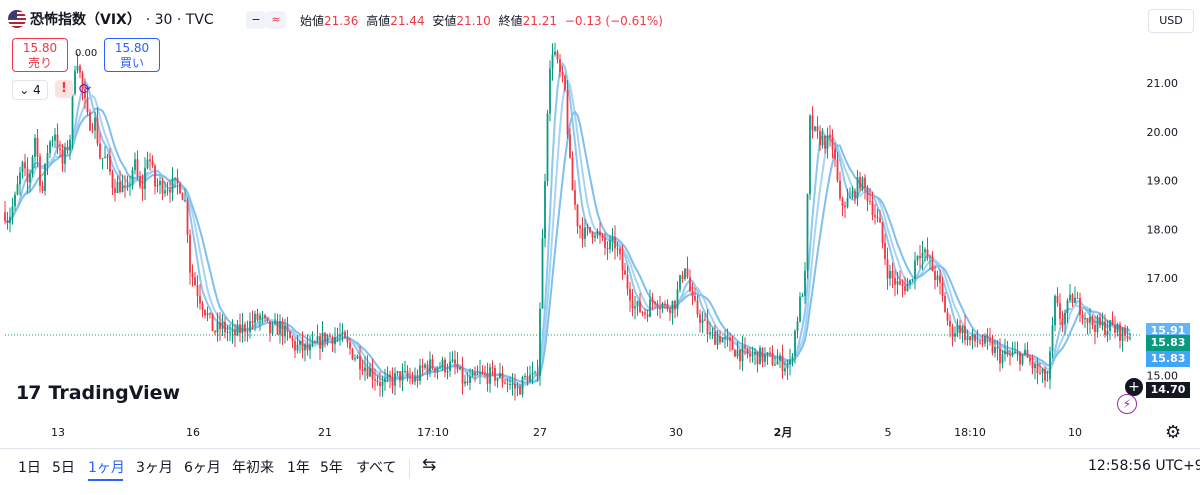  Describe the element at coordinates (1163, 181) in the screenshot. I see `y-tick-label: 19.00` at that location.